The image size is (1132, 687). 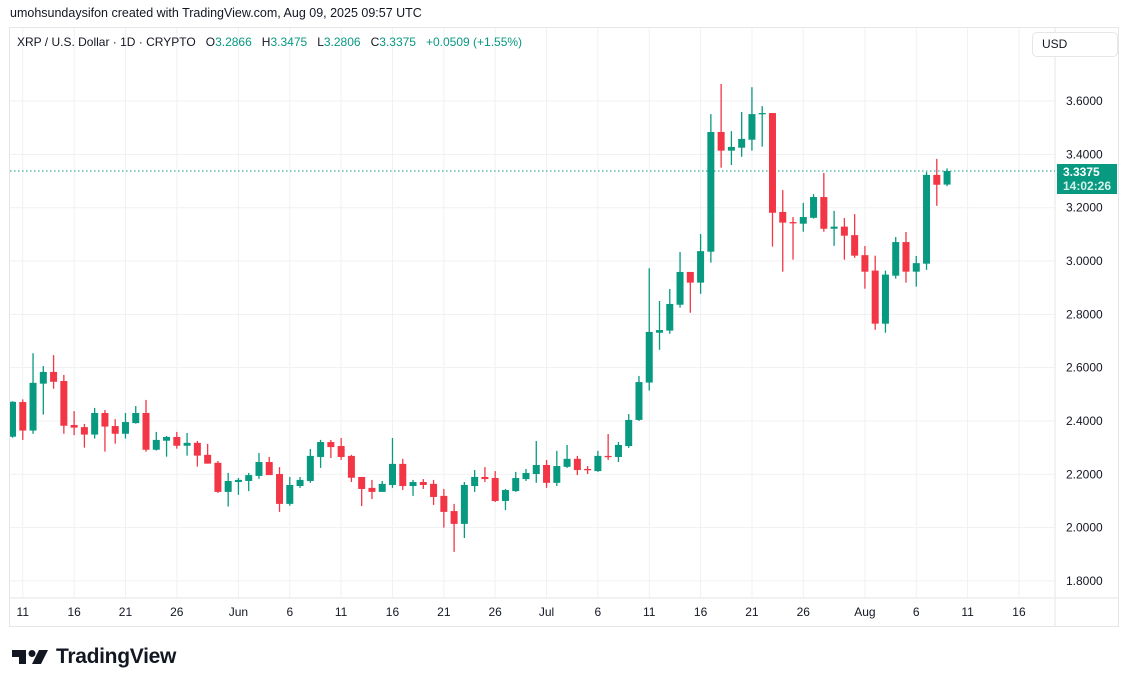 I want to click on time-axis-label: Jun, so click(x=238, y=612).